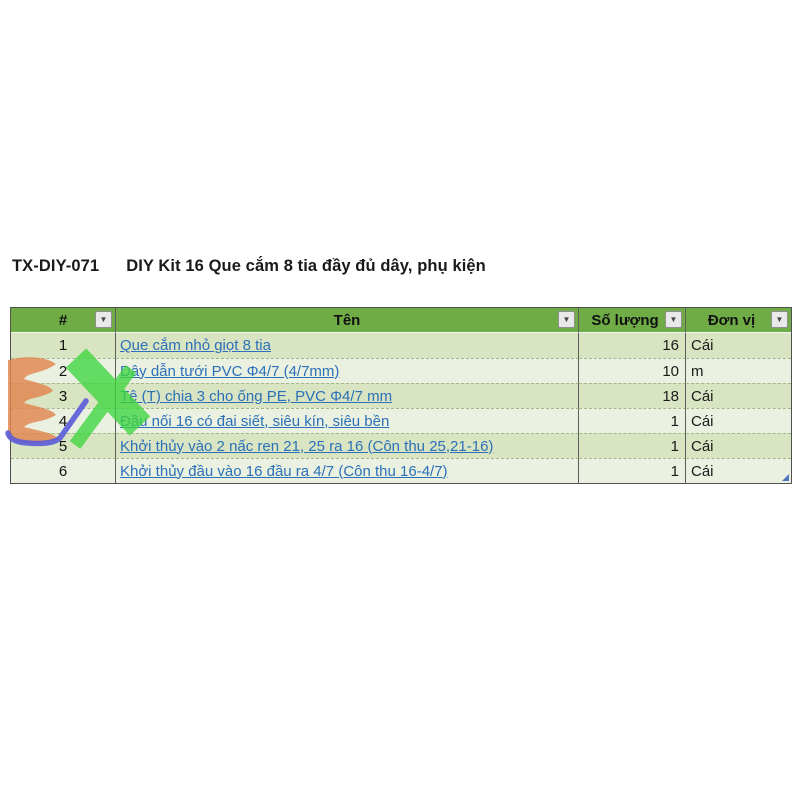 This screenshot has width=800, height=800. I want to click on product-link: Que cắm nhỏ giọt 8 tia, so click(195, 345).